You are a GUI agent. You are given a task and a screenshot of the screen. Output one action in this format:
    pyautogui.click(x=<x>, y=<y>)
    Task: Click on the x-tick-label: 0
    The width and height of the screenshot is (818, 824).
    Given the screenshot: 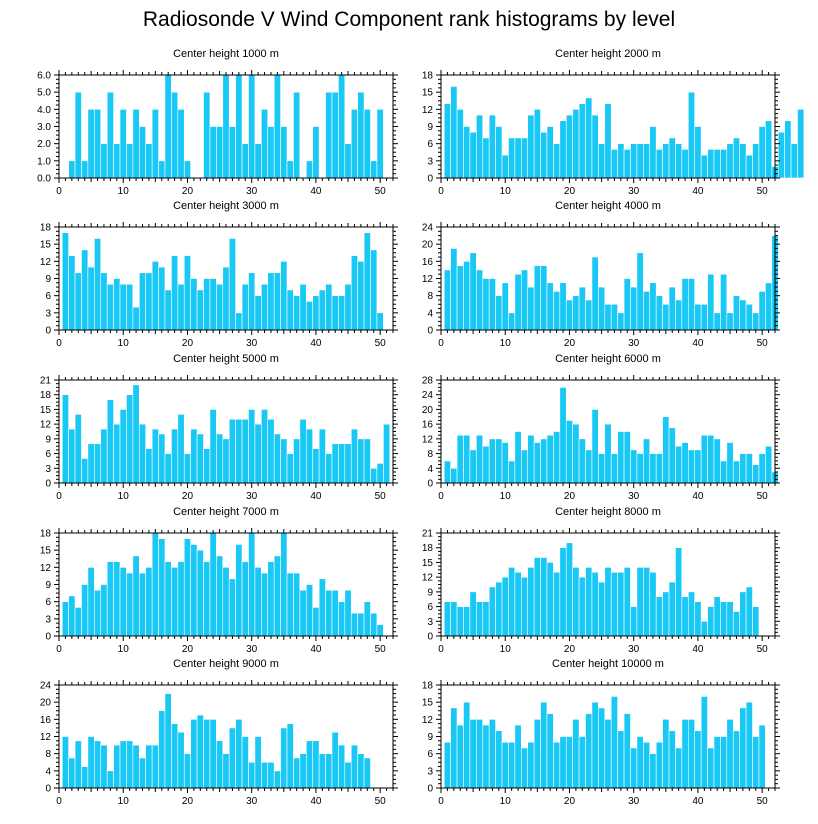 What is the action you would take?
    pyautogui.click(x=59, y=801)
    